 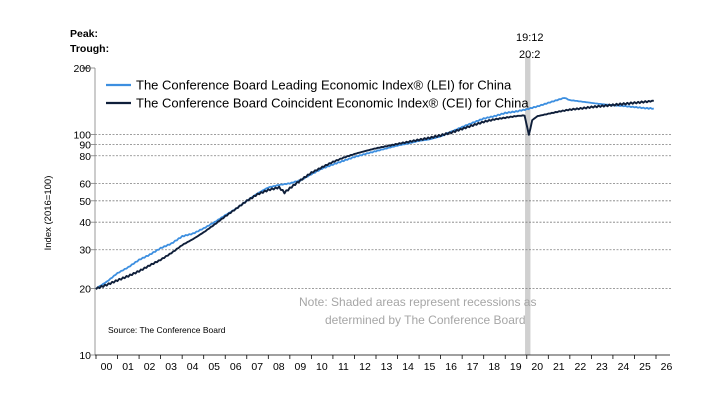 What do you see at coordinates (667, 367) in the screenshot?
I see `x-tick-label: 26` at bounding box center [667, 367].